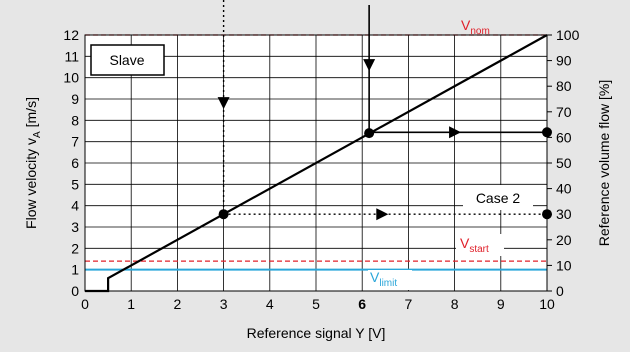  I want to click on y2-tick-label: 90, so click(564, 61).